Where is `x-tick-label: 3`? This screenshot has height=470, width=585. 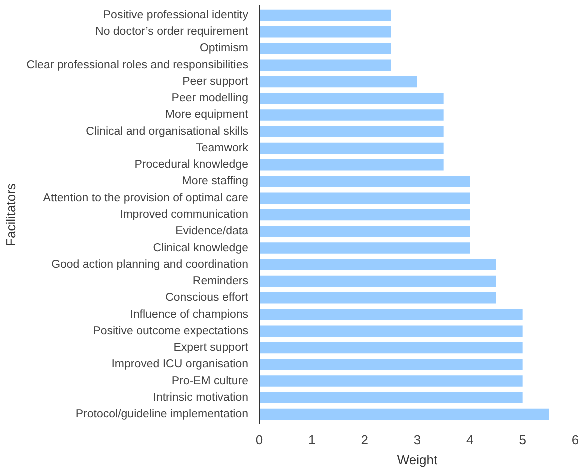 x-tick-label: 3 is located at coordinates (418, 440).